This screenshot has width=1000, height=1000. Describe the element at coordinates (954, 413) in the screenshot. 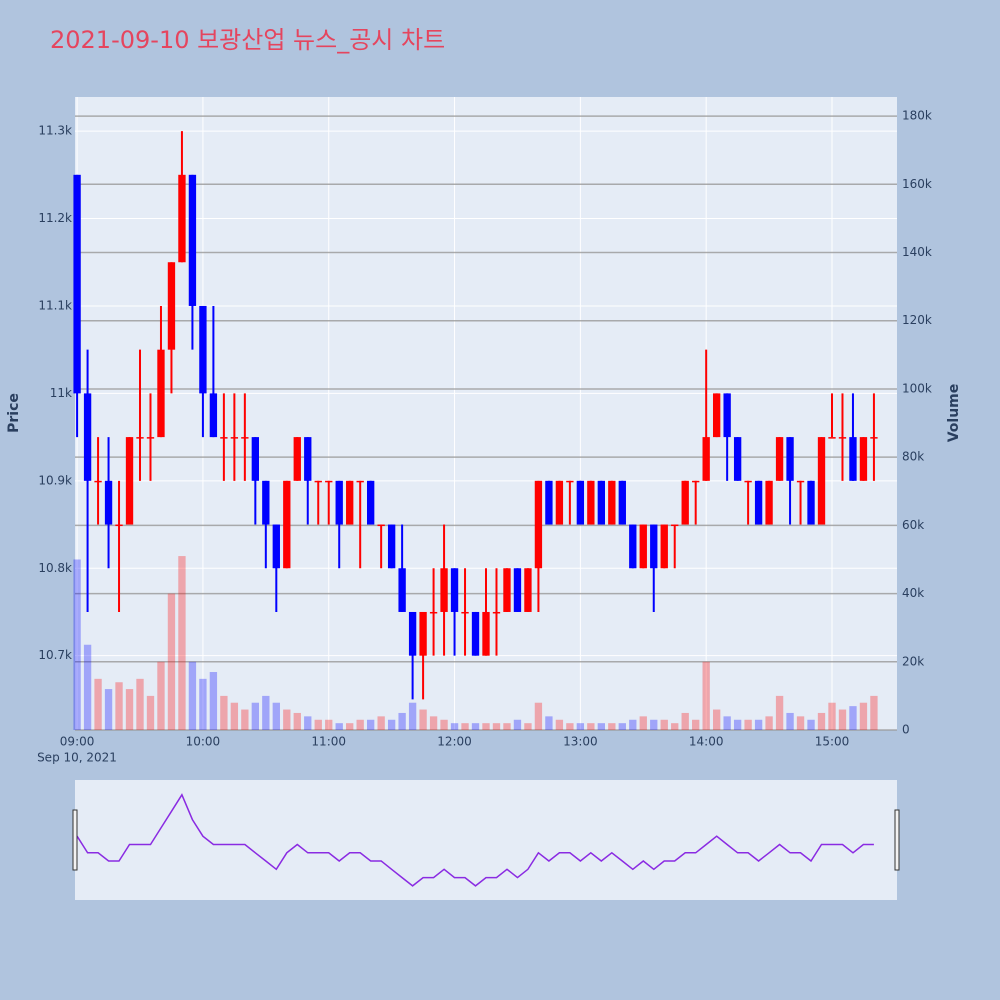

I see `y2-axis-title: Volume` at that location.